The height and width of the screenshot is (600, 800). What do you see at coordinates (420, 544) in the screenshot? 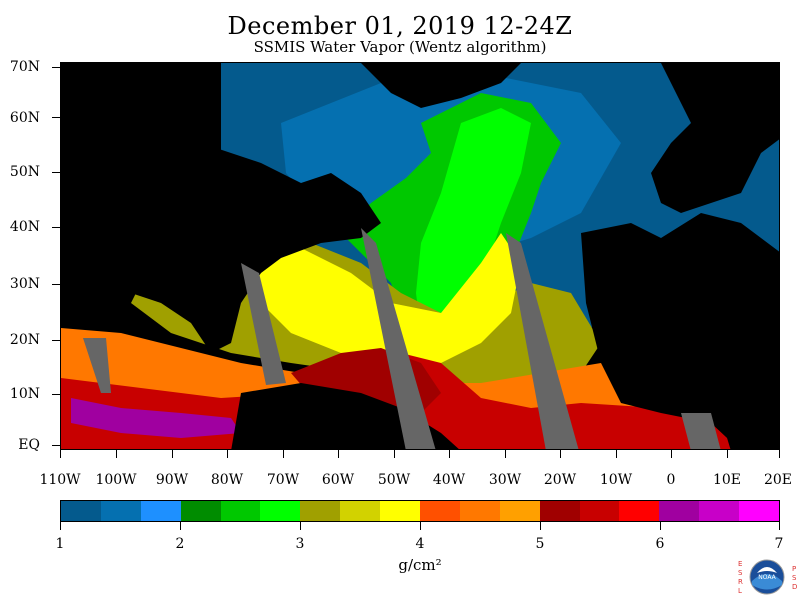
I see `colorbar-label: 4` at bounding box center [420, 544].